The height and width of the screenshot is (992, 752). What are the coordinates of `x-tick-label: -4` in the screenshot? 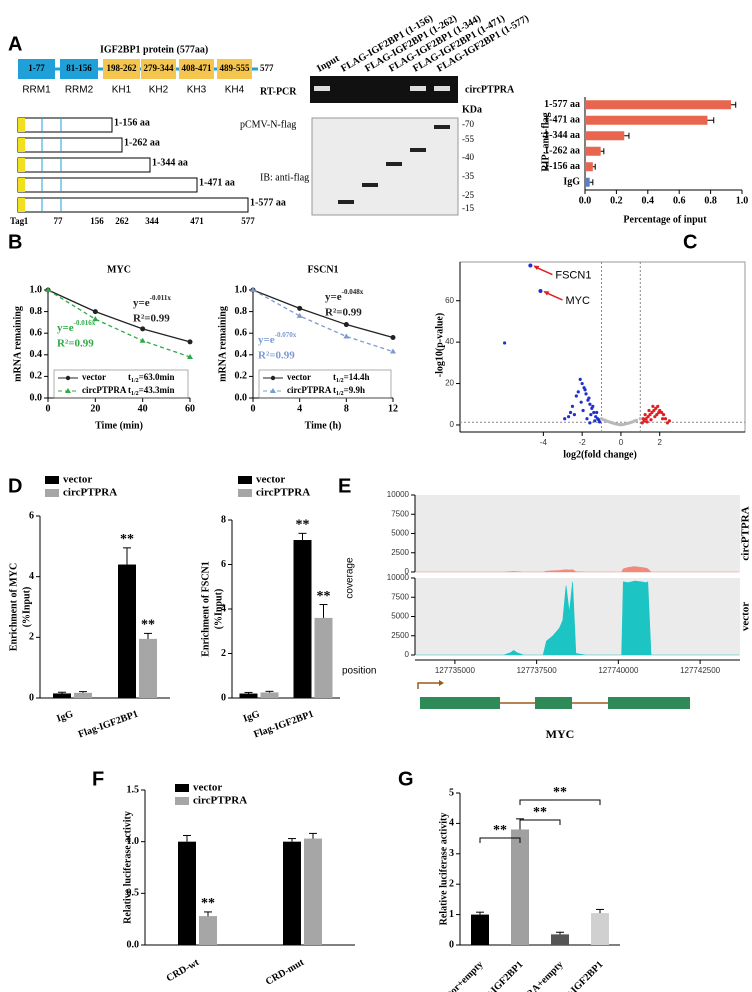 It's located at (544, 442).